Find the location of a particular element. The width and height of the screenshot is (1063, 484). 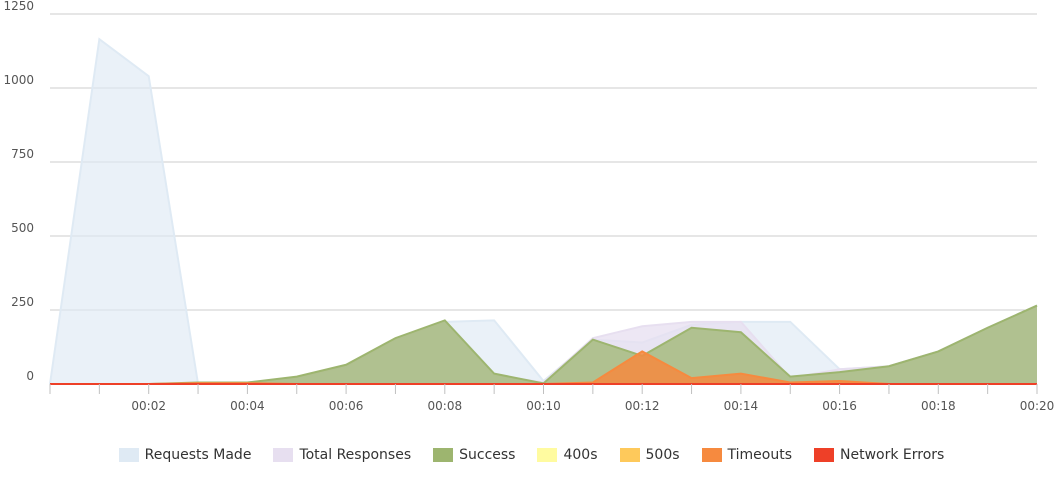

legend-item-network-errors: Network Errors is located at coordinates (879, 455).